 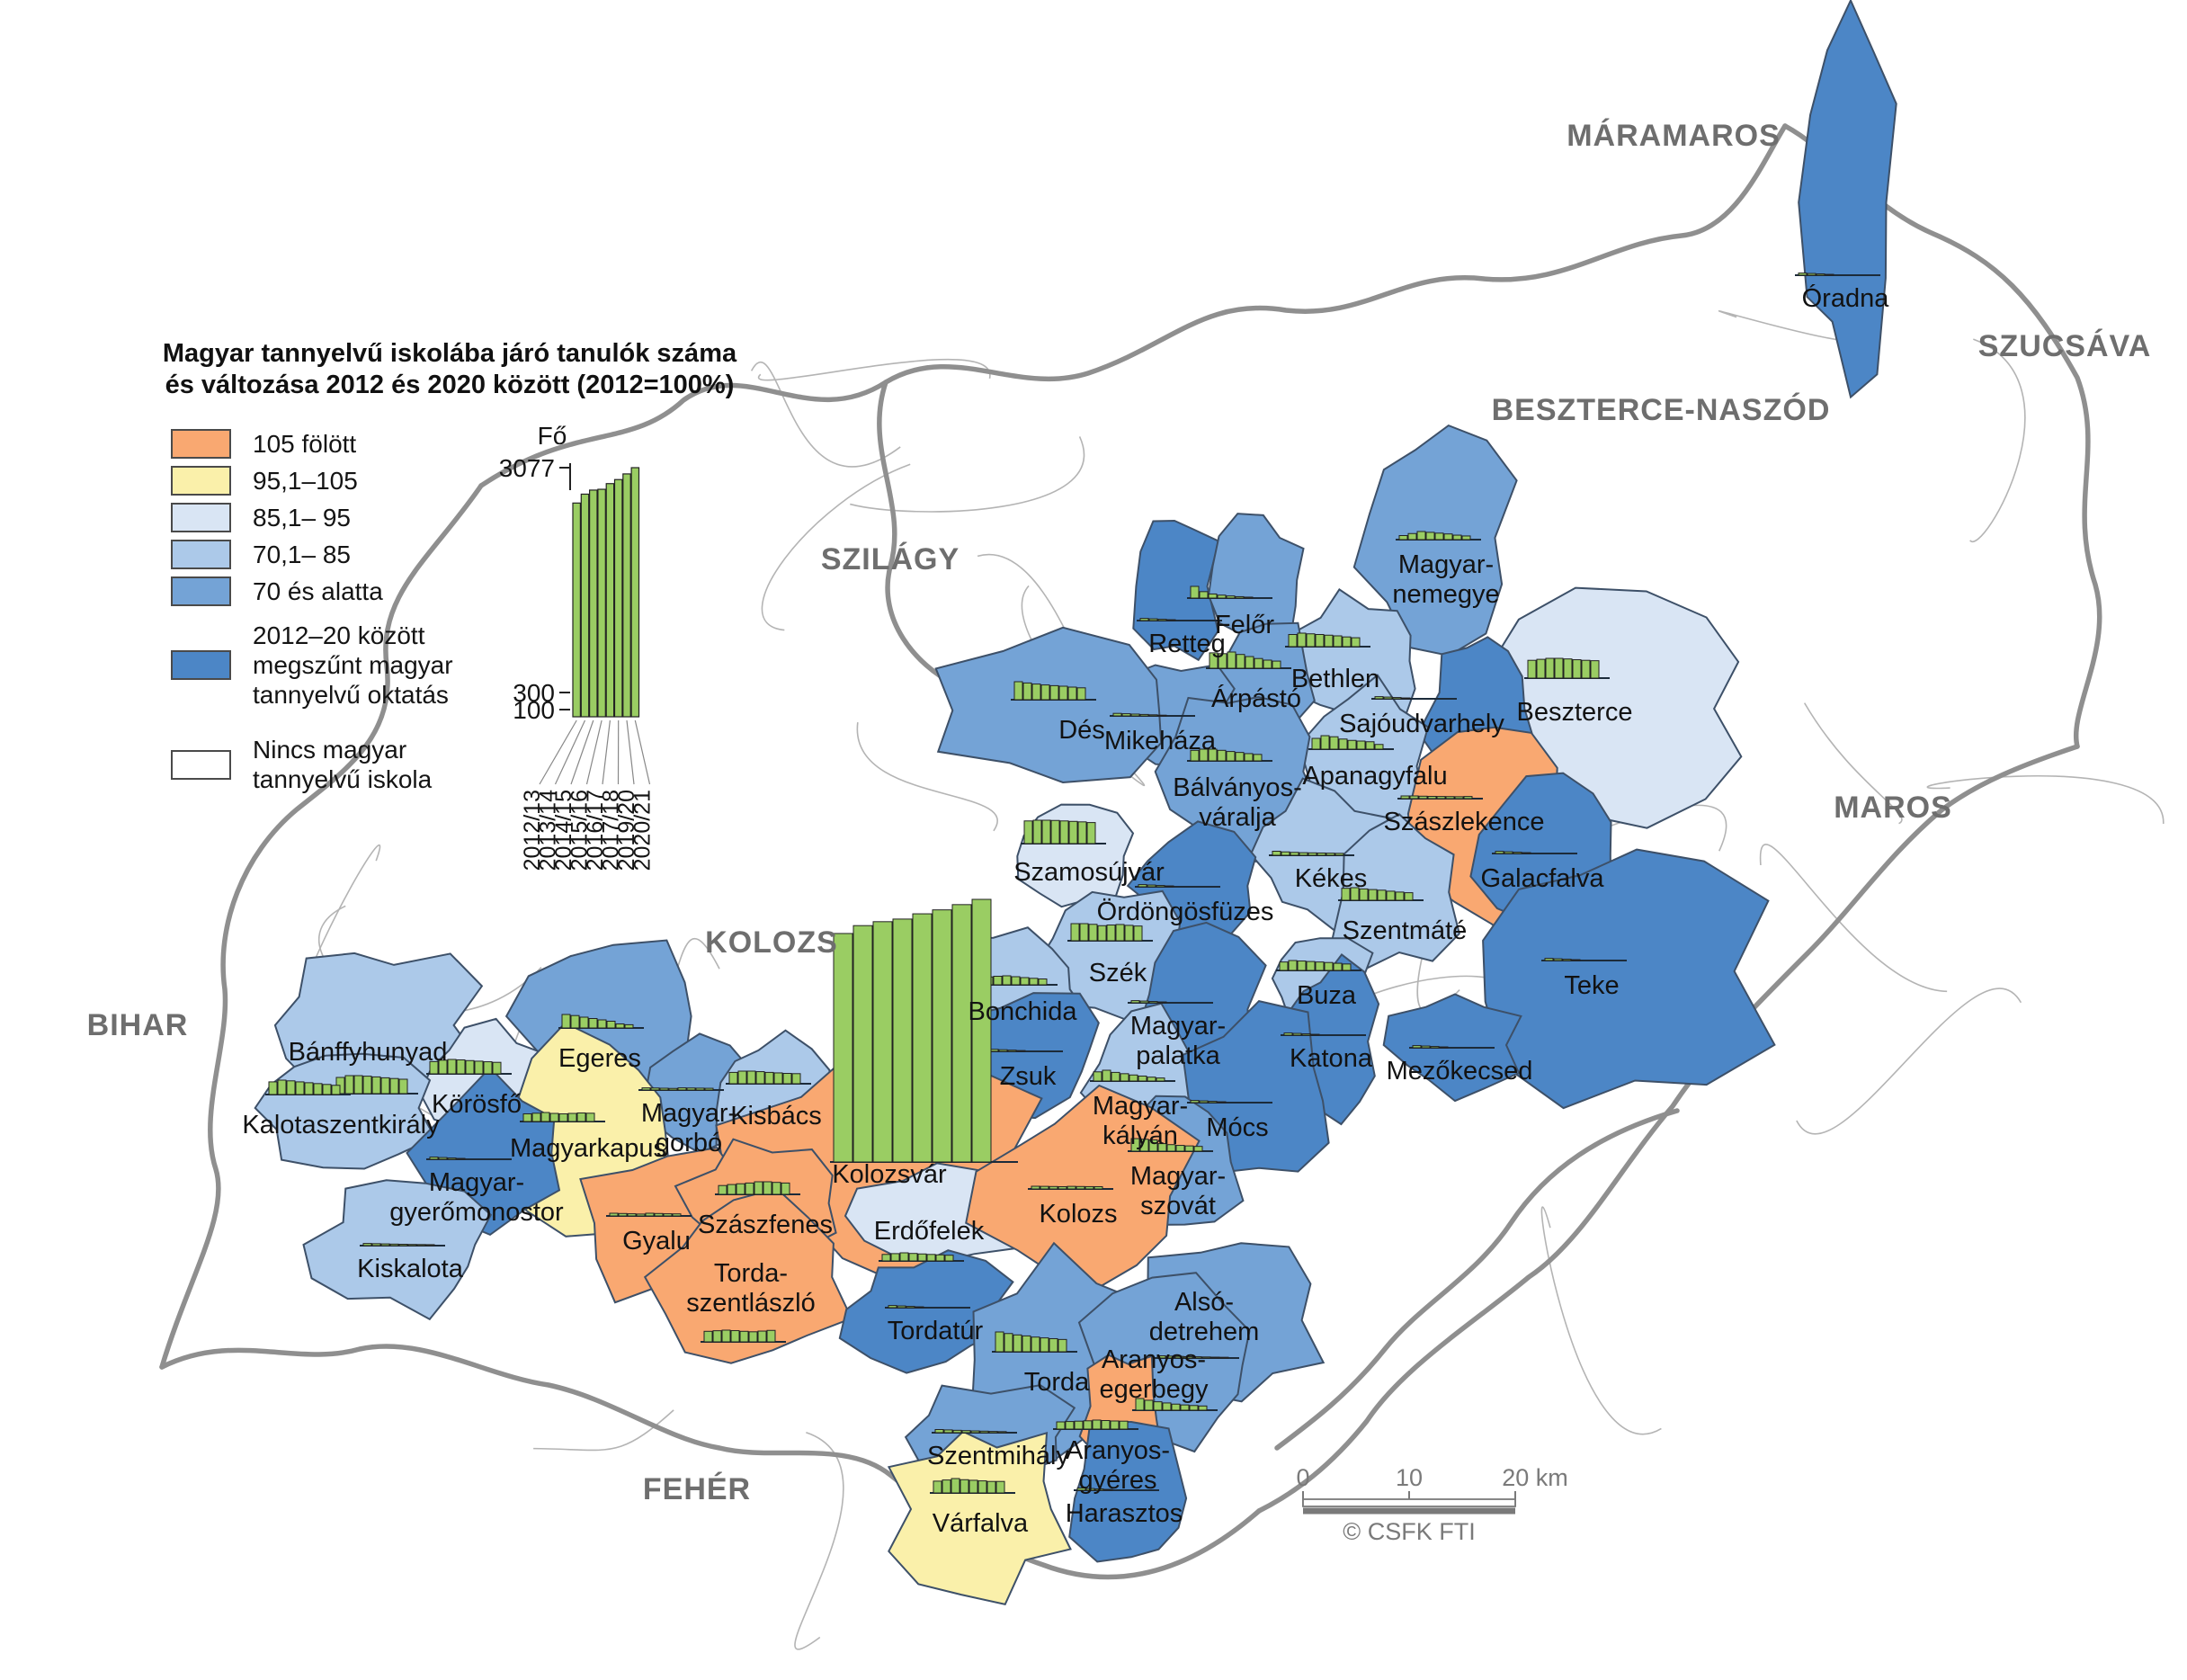 I want to click on label-magyar-gyer-monostor: Magyar-gyerőmonostor, so click(x=477, y=1198).